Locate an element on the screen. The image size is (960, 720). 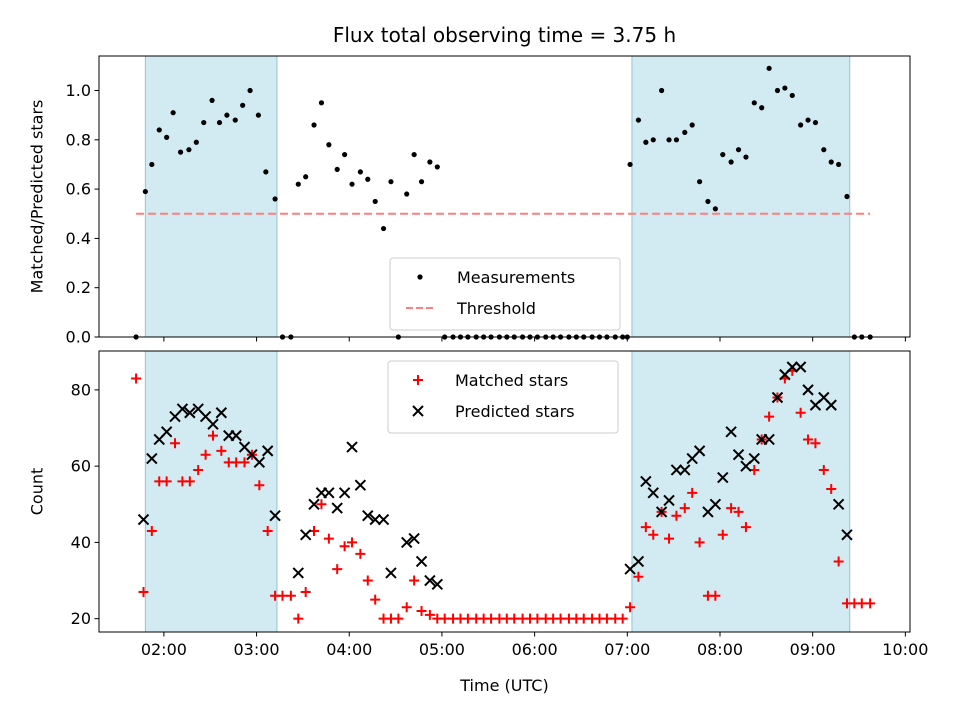
legend-entry-label: Threshold is located at coordinates (496, 308).